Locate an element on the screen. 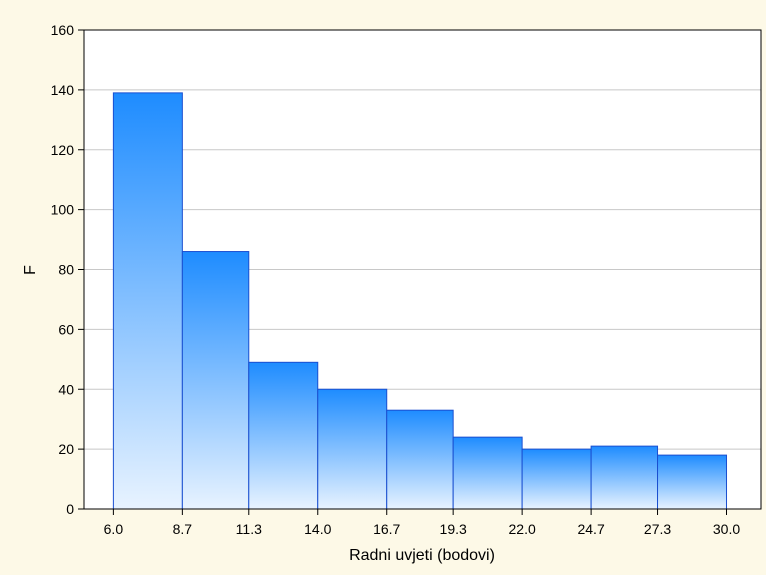 This screenshot has height=575, width=766. y-tick-label: 100 is located at coordinates (63, 210).